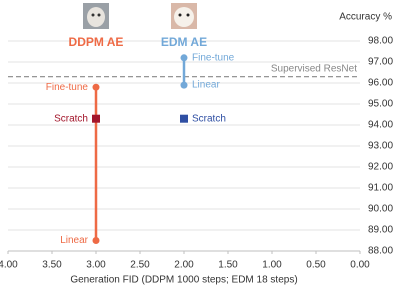  Describe the element at coordinates (228, 265) in the screenshot. I see `x-tick-label: 1.50` at that location.